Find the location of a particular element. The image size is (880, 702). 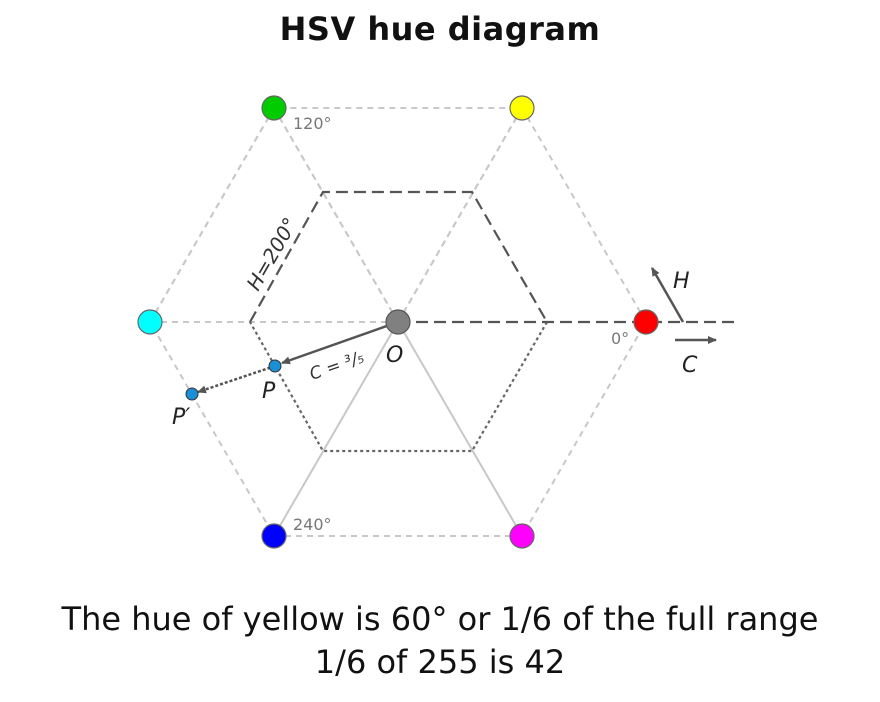

point-p is located at coordinates (275, 366).